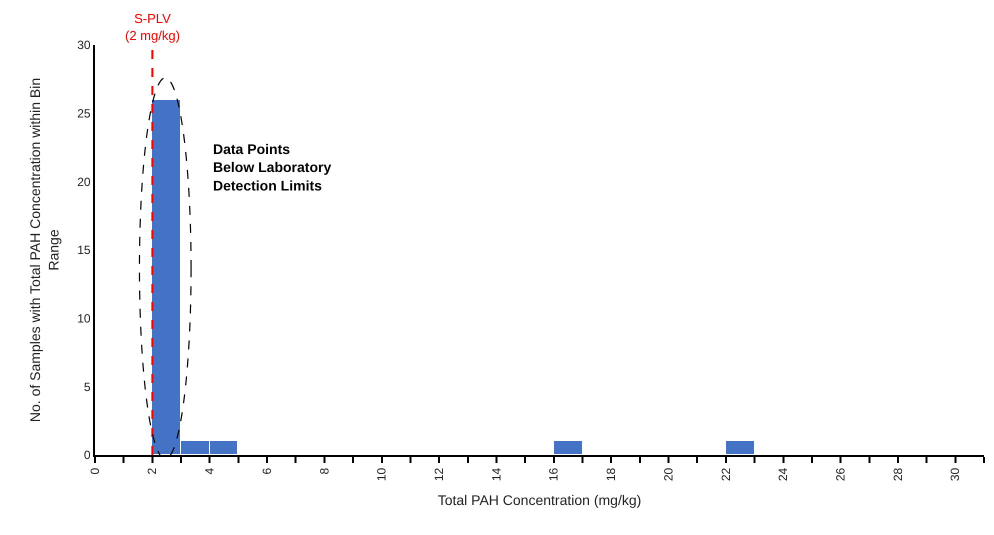 The height and width of the screenshot is (535, 994). I want to click on x-tick-label: 2, so click(152, 470).